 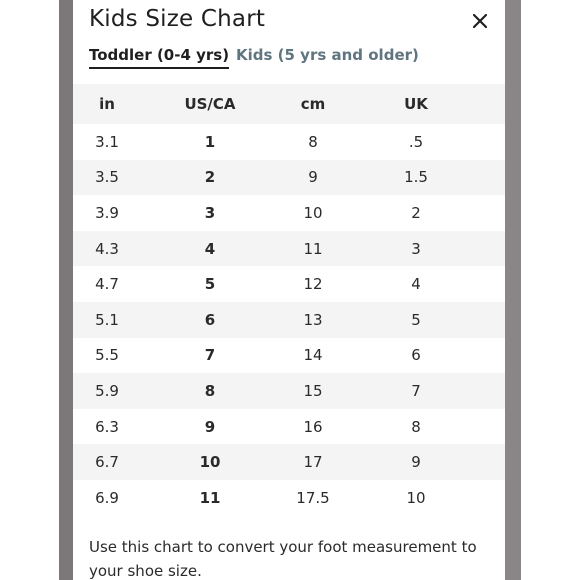 I want to click on table-row: 6.7 10 17 9, so click(x=289, y=462).